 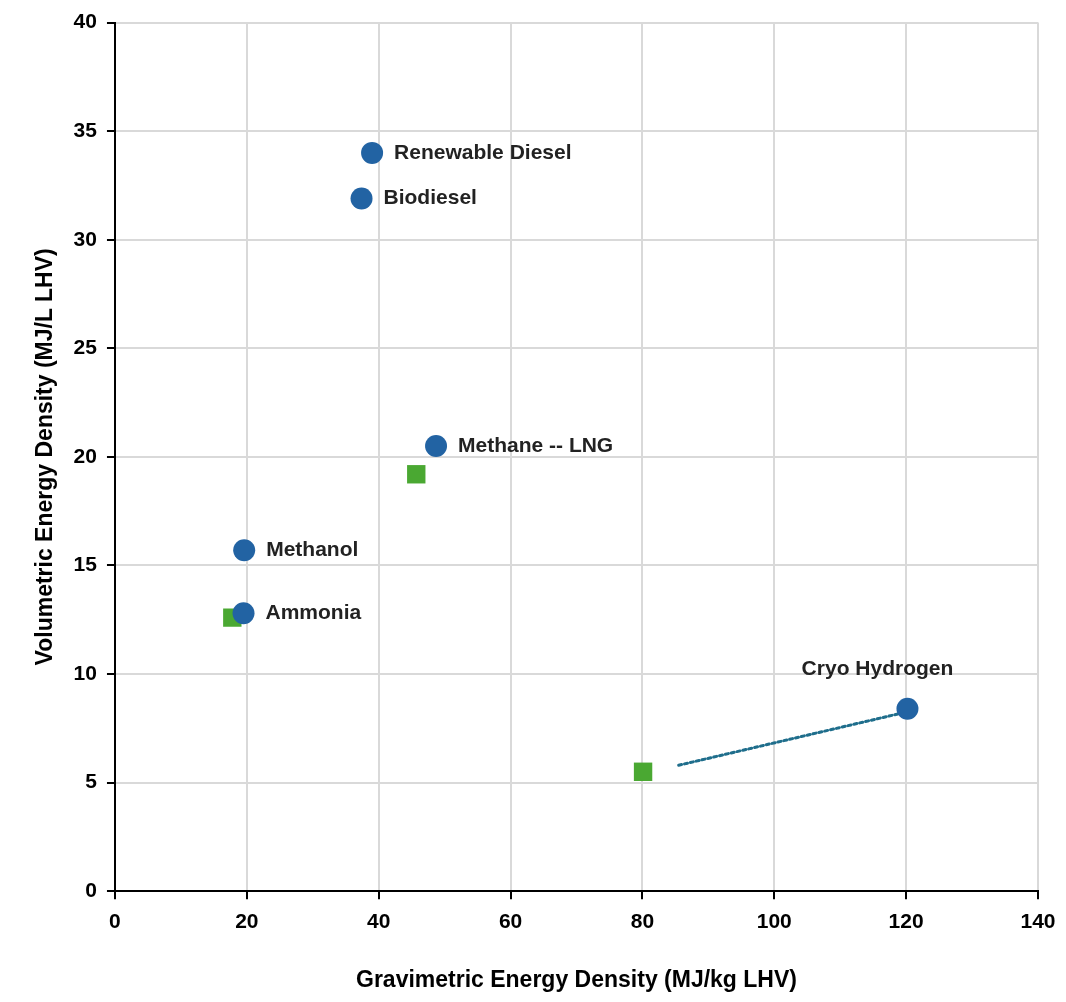 I want to click on y-tick-label: 10, so click(x=85, y=672).